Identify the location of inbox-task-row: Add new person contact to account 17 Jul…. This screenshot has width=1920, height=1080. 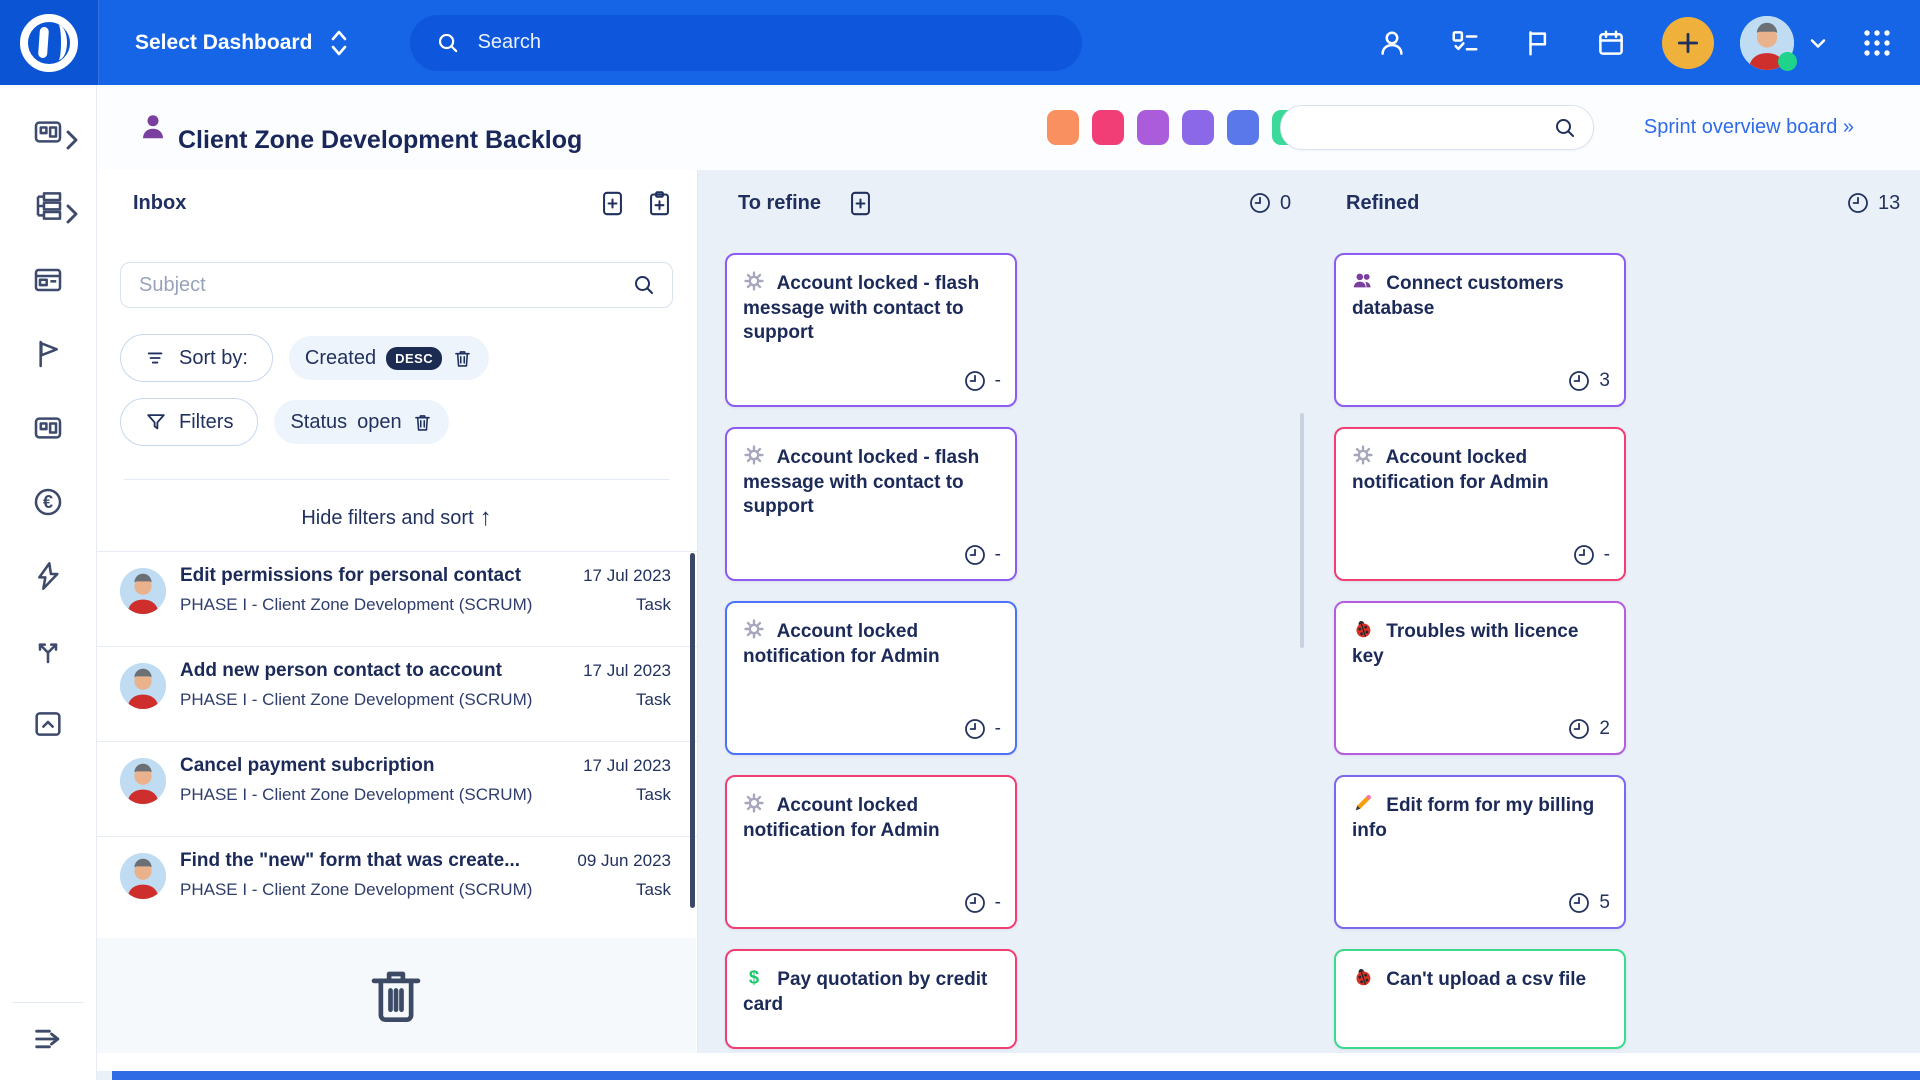
(396, 693).